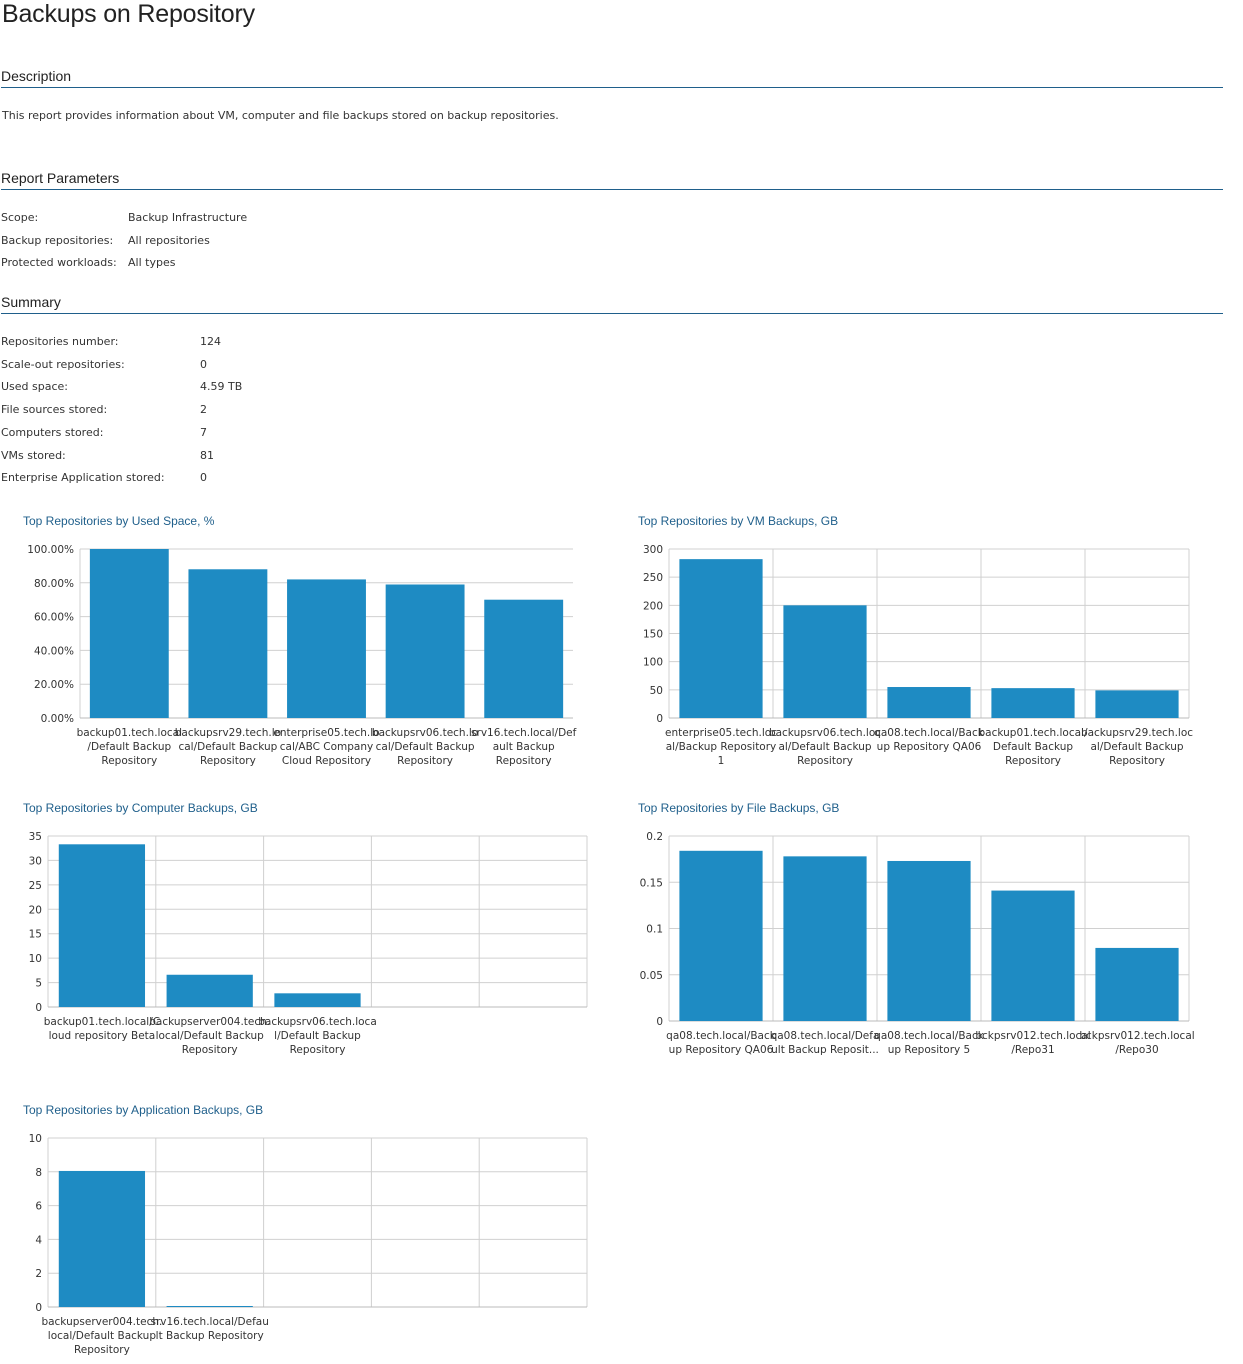 The height and width of the screenshot is (1364, 1243). I want to click on x-category-label: qa08.tech.local/Back, so click(721, 1036).